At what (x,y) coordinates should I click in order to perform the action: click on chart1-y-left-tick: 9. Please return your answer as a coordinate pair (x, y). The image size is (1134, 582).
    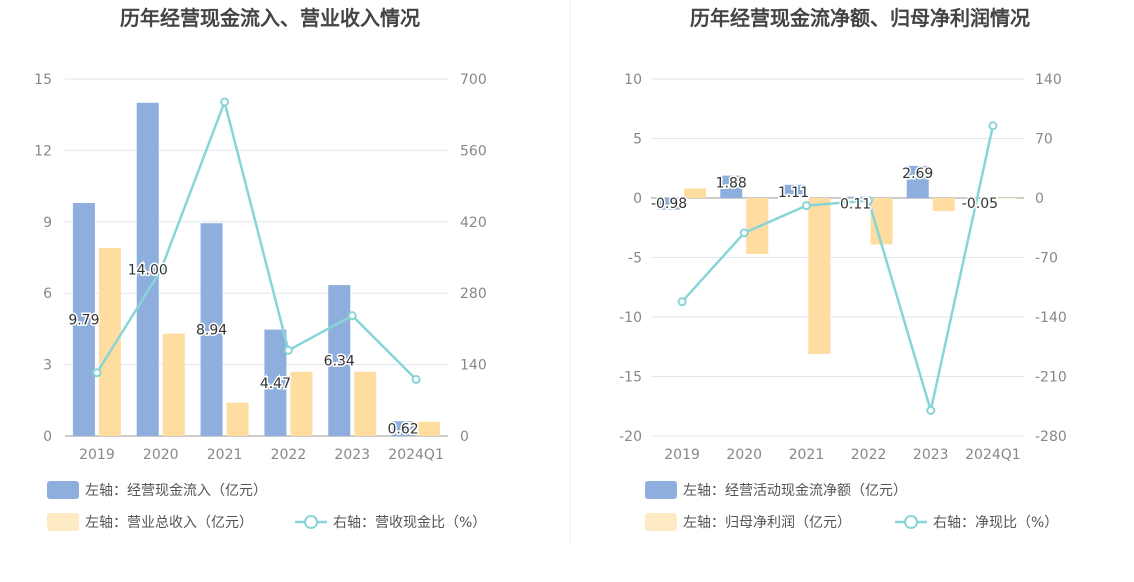
    Looking at the image, I should click on (47, 223).